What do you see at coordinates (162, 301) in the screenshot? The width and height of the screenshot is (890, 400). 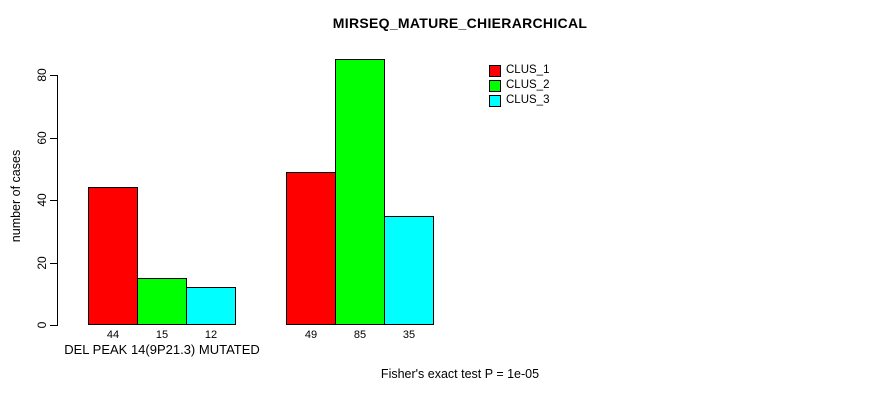 I see `bar-clus_2-group1` at bounding box center [162, 301].